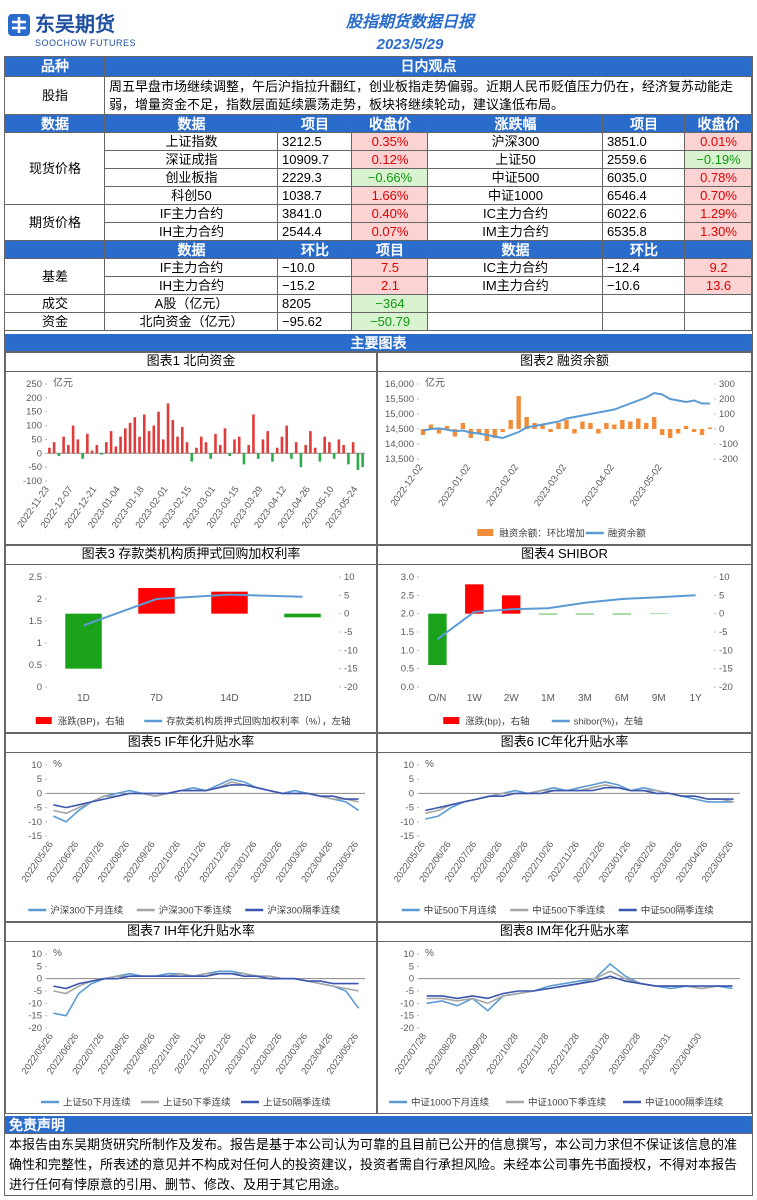  Describe the element at coordinates (644, 196) in the screenshot. I see `value-cell: 6546.4` at that location.